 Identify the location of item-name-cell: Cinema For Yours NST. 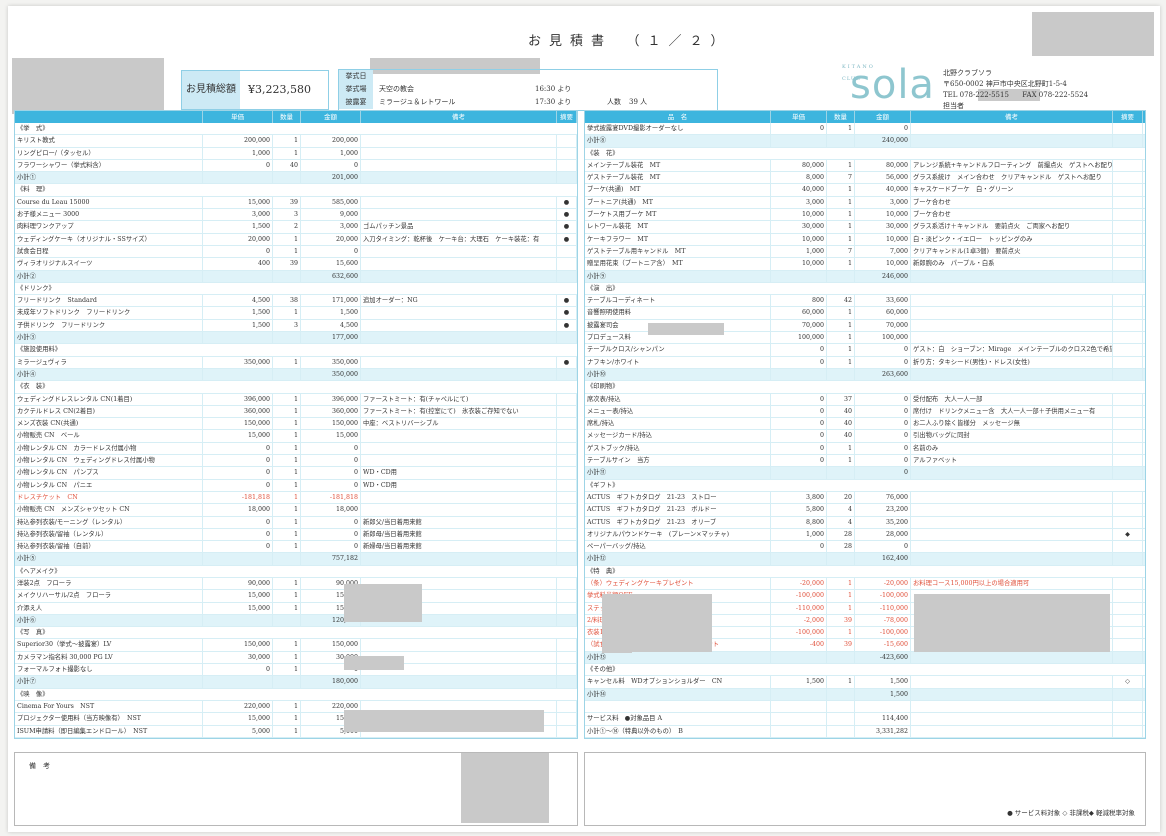
(109, 706).